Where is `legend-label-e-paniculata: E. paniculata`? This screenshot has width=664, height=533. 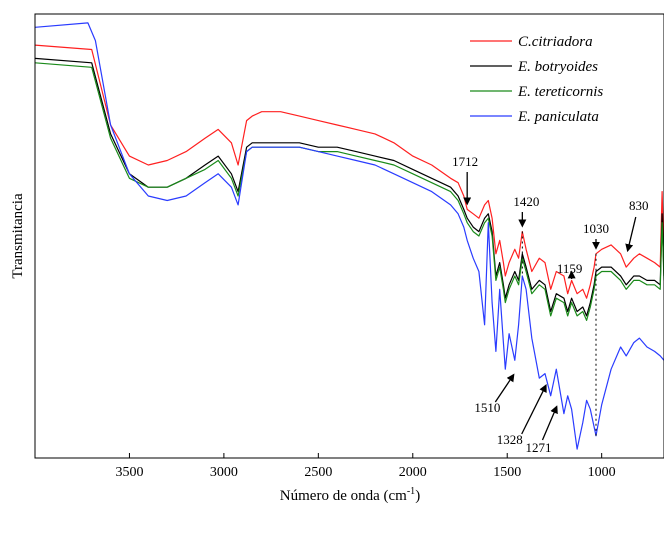 legend-label-e-paniculata: E. paniculata is located at coordinates (558, 117).